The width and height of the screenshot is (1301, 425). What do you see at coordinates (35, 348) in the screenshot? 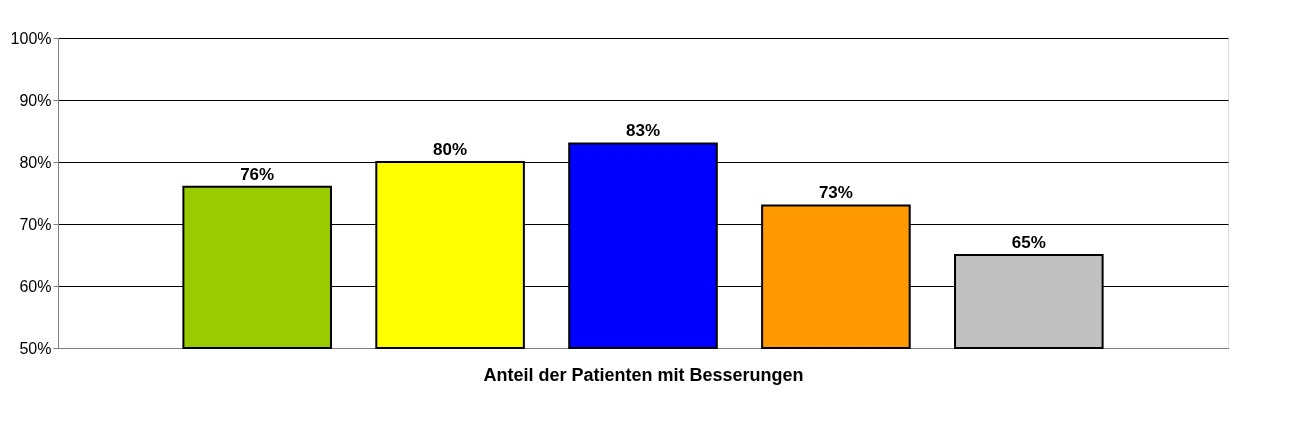
I see `y-tick-label: 50%` at bounding box center [35, 348].